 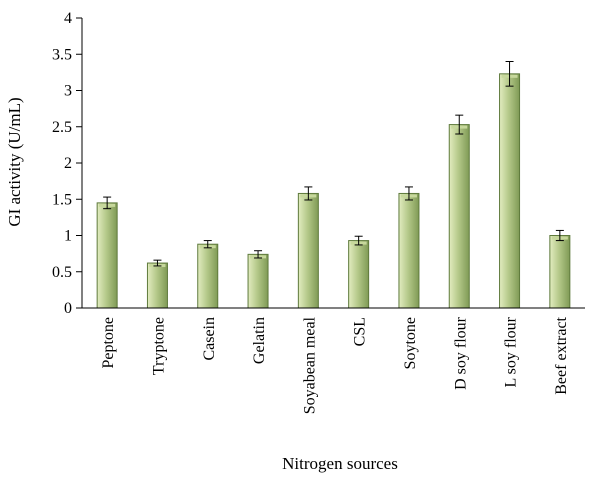 What do you see at coordinates (62, 54) in the screenshot?
I see `y-tick-label: 3.5` at bounding box center [62, 54].